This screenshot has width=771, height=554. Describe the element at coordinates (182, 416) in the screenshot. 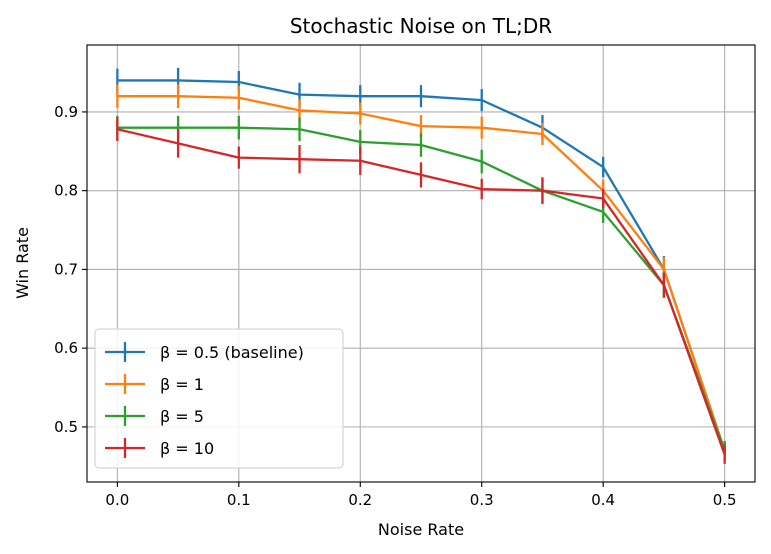

I see `legend-label: β = 5` at that location.